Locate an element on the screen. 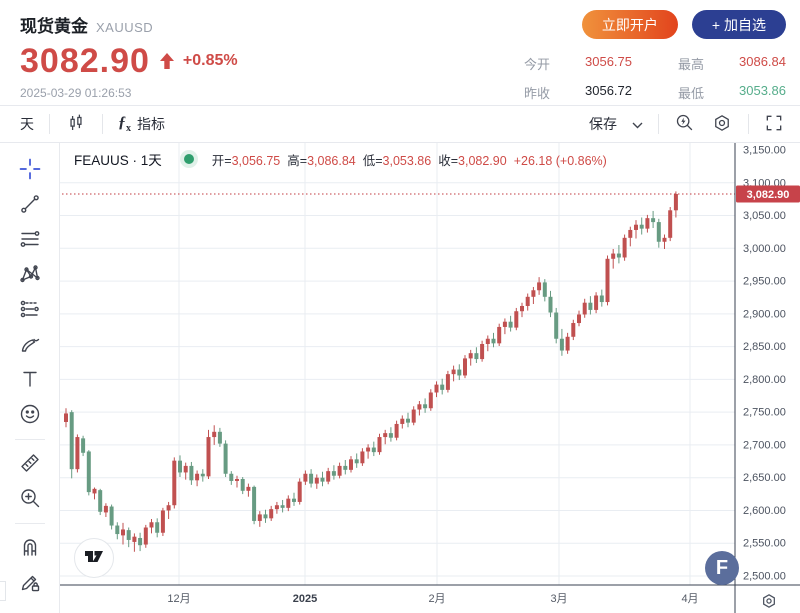  stat-high: 最高 3086.84 is located at coordinates (732, 63).